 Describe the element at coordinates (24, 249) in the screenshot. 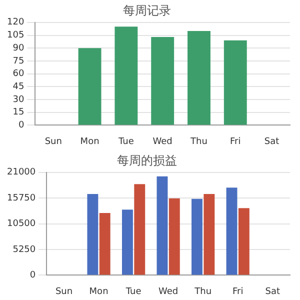

I see `y-tick-label: 5250` at that location.